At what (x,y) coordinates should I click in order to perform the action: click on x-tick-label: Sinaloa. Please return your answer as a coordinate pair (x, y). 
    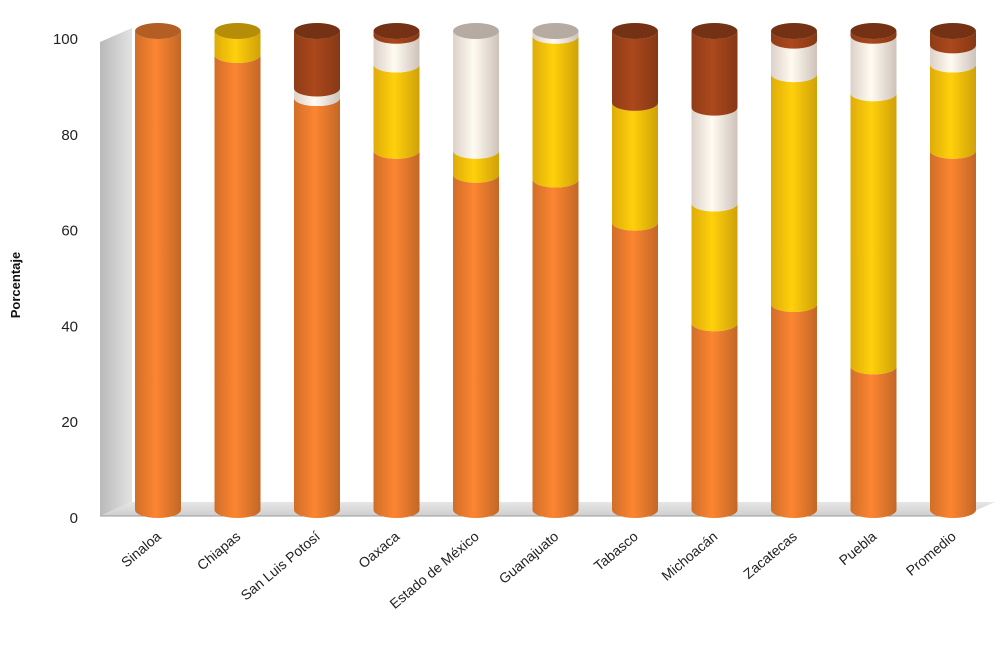
    Looking at the image, I should click on (141, 549).